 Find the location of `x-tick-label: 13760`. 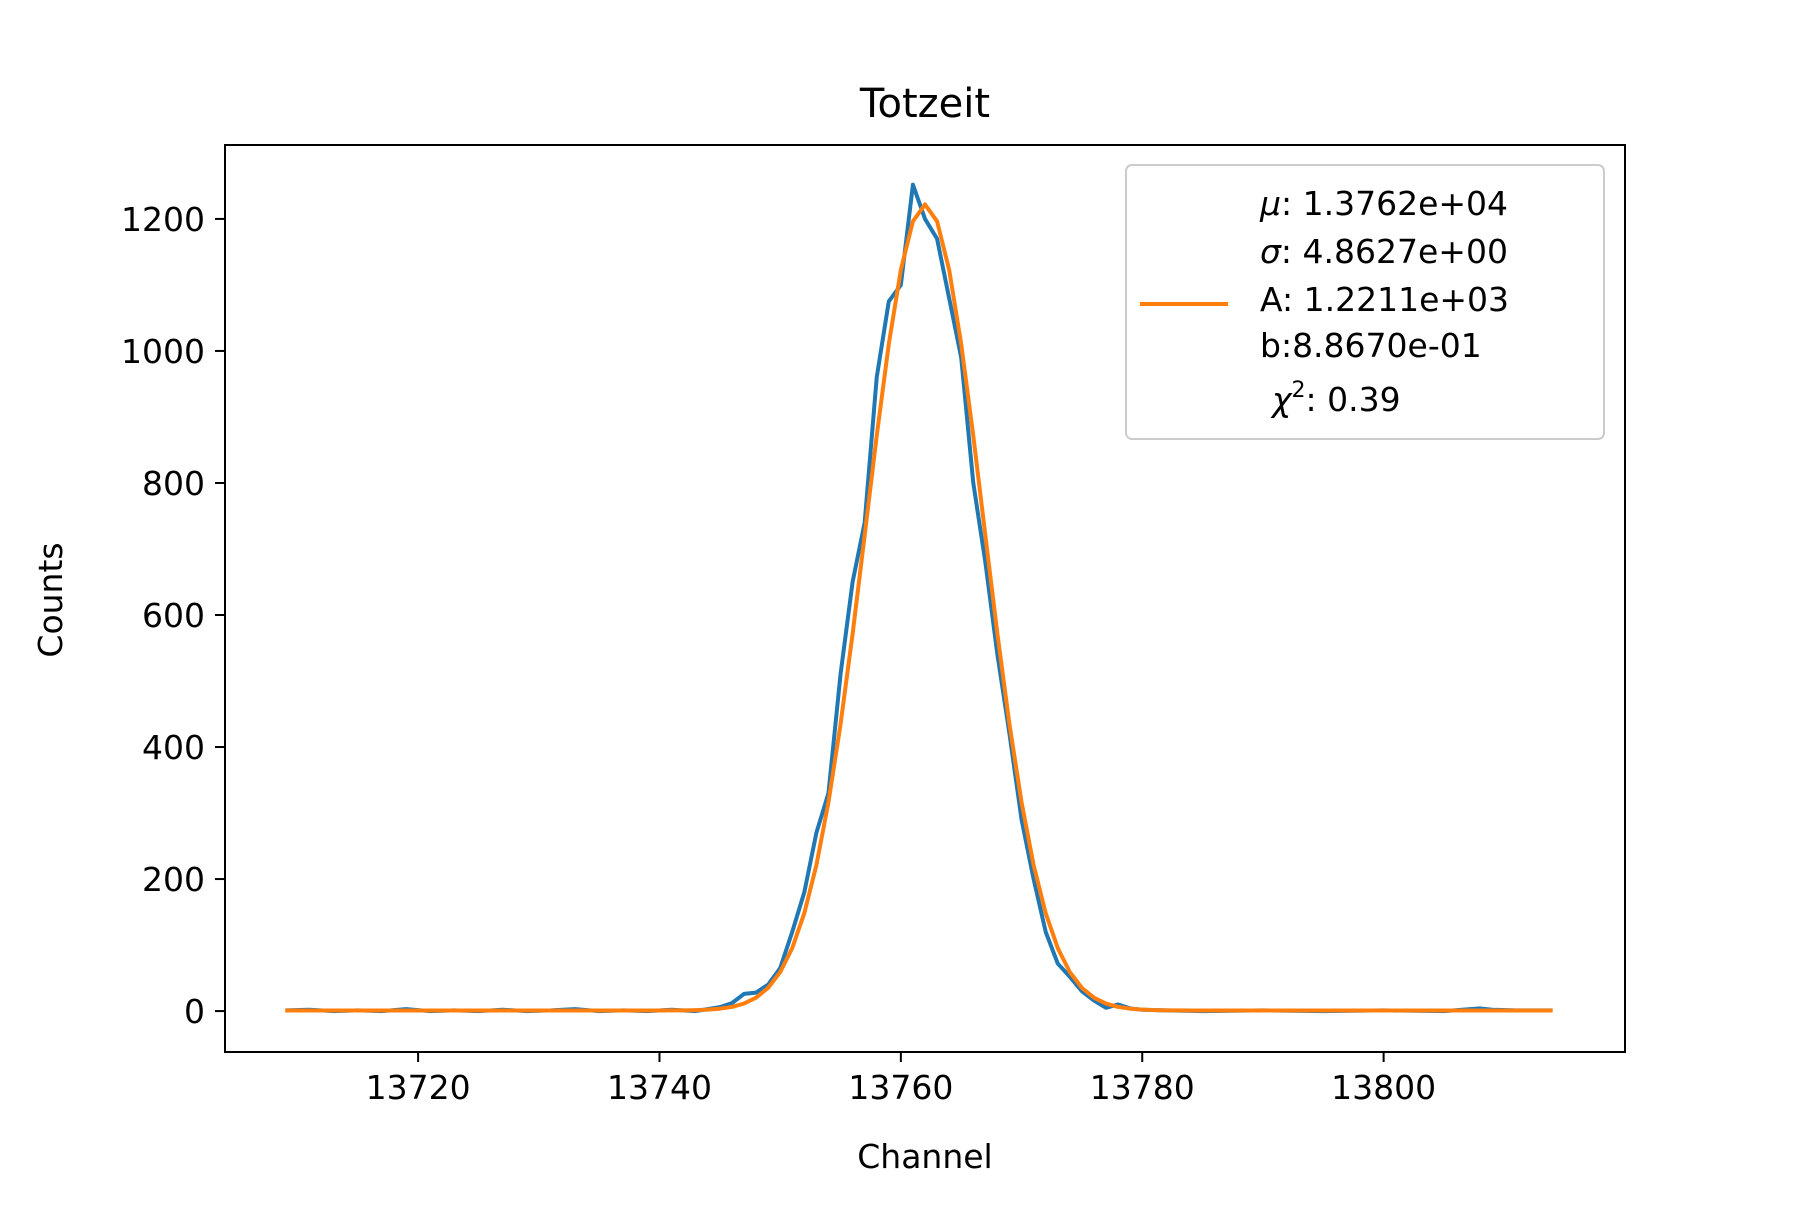

x-tick-label: 13760 is located at coordinates (900, 1087).